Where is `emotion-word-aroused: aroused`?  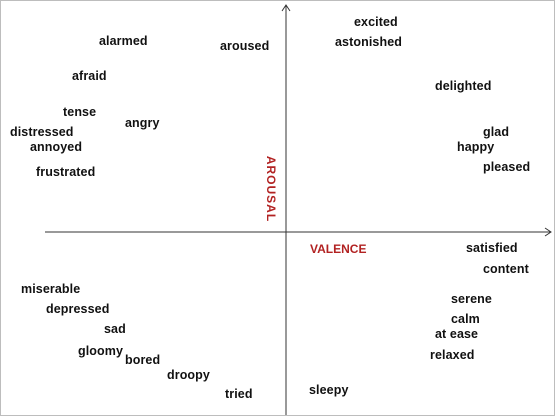
emotion-word-aroused: aroused is located at coordinates (245, 46).